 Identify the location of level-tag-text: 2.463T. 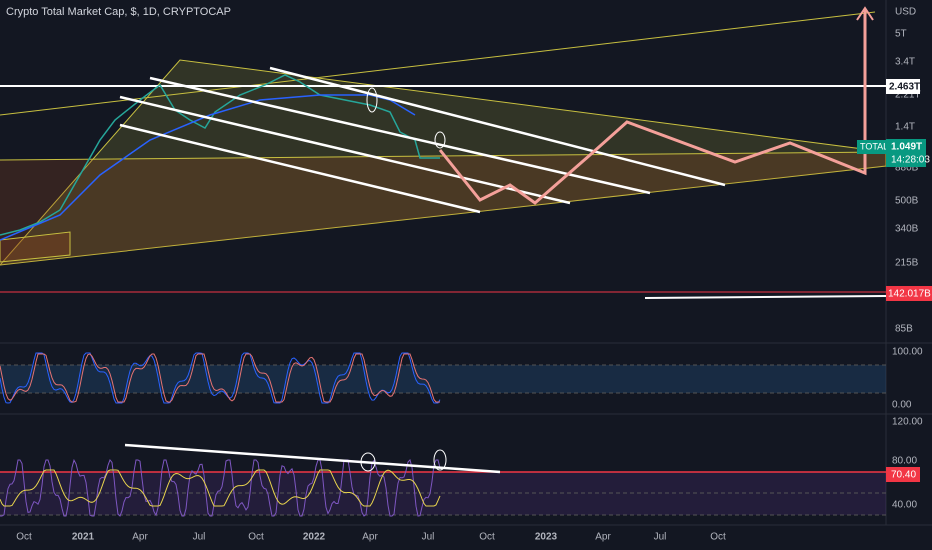
(904, 87).